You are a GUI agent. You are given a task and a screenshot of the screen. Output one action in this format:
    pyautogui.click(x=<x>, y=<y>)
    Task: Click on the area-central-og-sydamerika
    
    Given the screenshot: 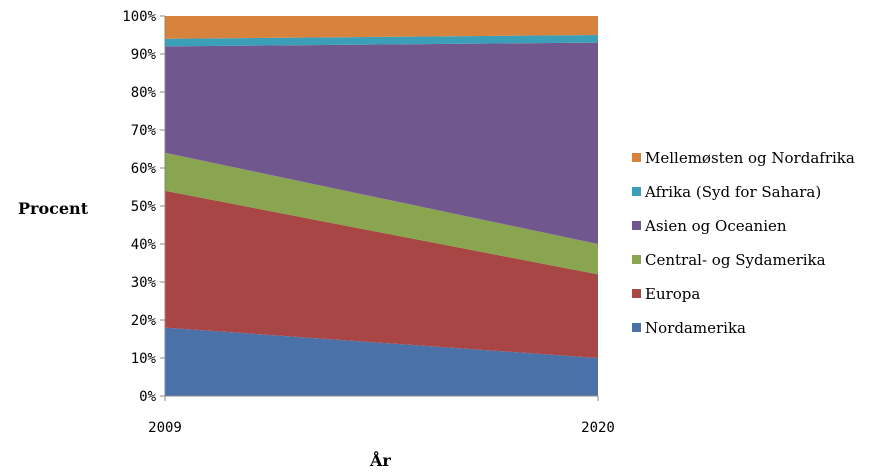 What is the action you would take?
    pyautogui.click(x=381, y=213)
    